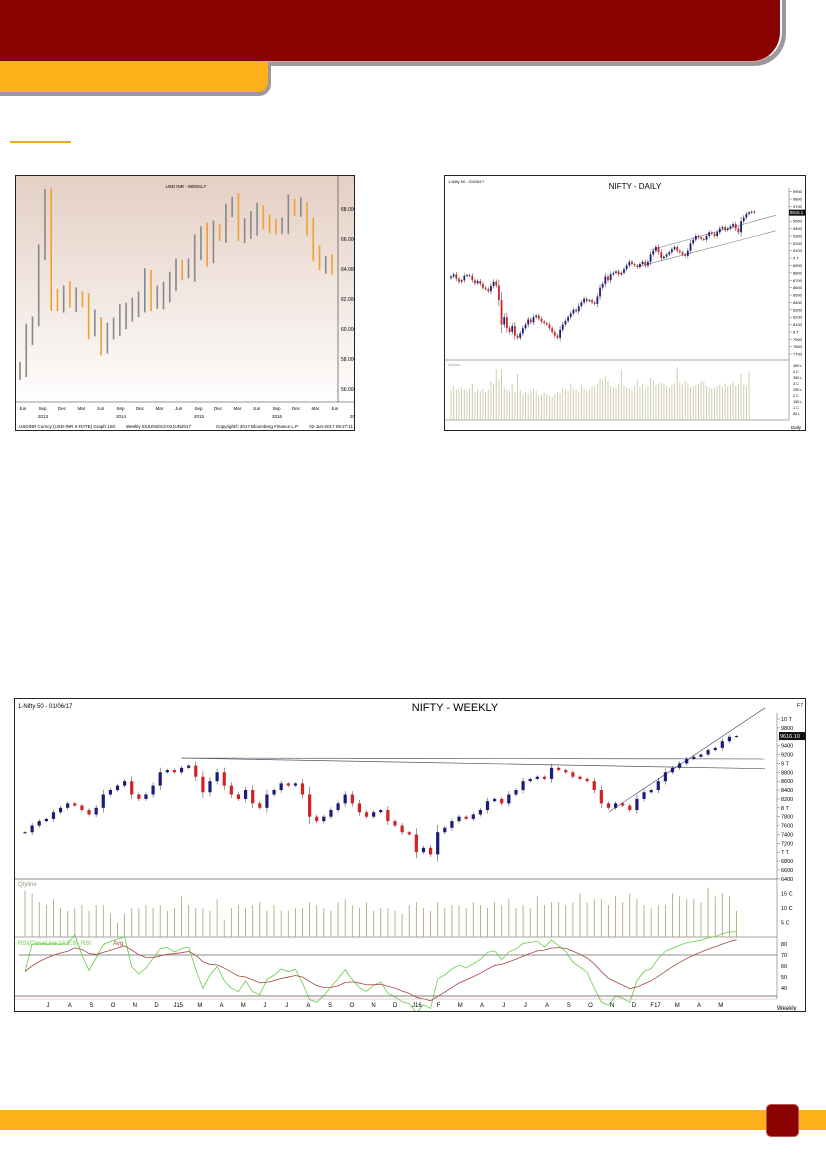 This screenshot has width=826, height=1169. I want to click on x-month-label: Sep, so click(121, 408).